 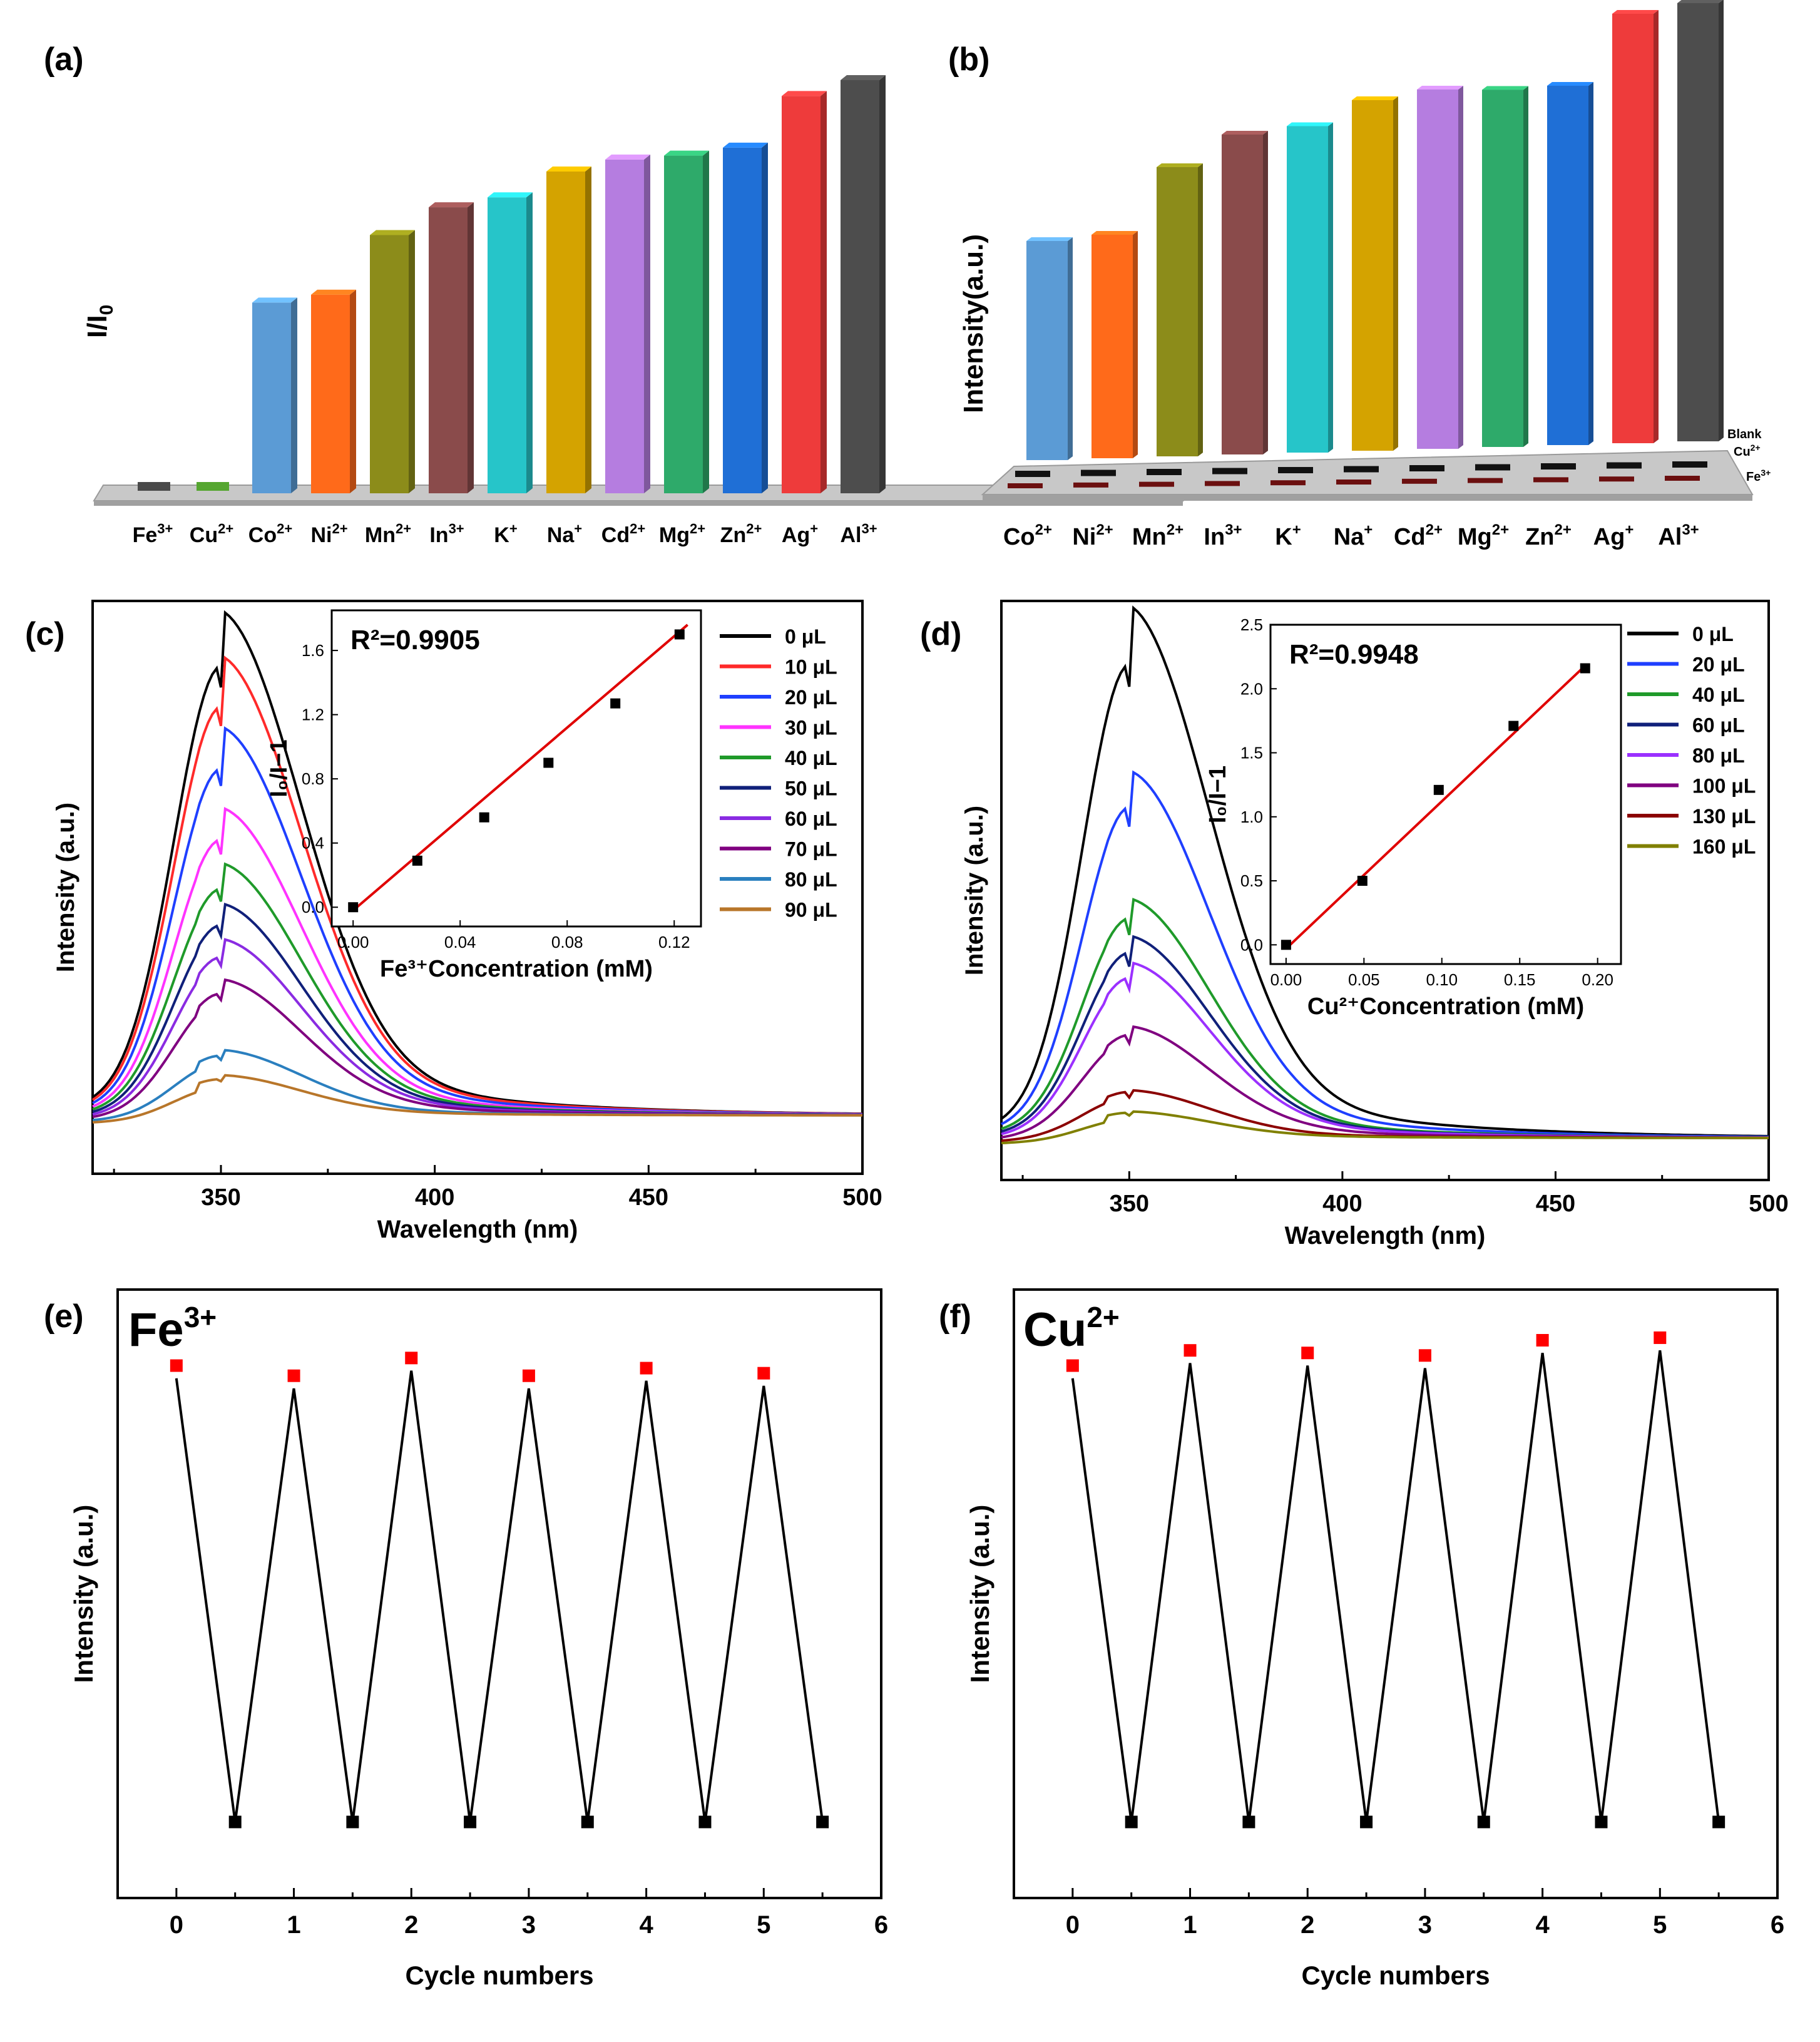 I want to click on x-tick-label: 4, so click(x=1542, y=1925).